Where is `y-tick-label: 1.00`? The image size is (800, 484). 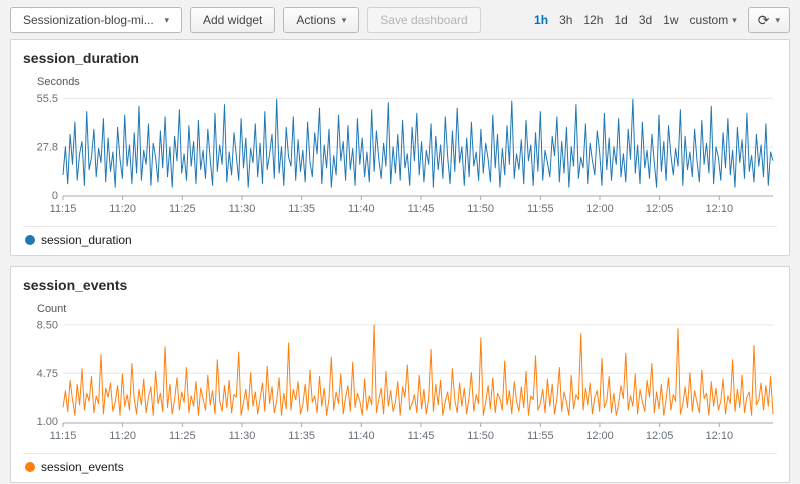 y-tick-label: 1.00 is located at coordinates (47, 422).